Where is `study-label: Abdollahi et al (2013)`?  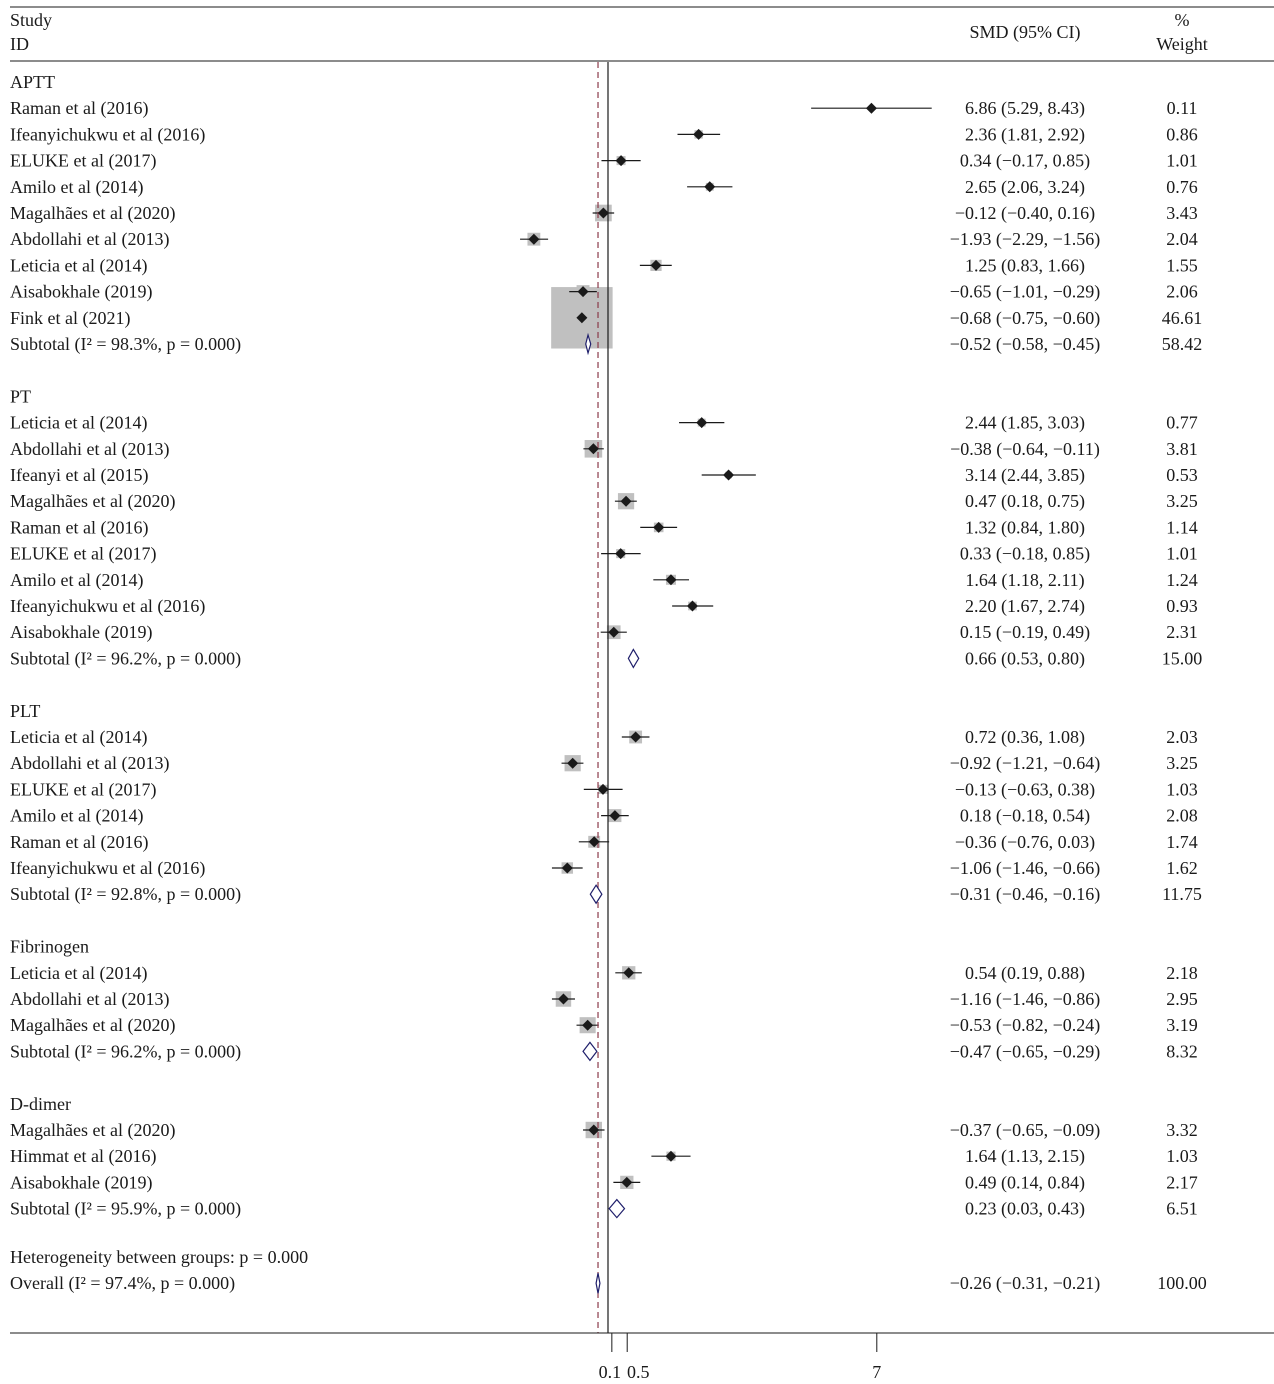
study-label: Abdollahi et al (2013) is located at coordinates (89, 449).